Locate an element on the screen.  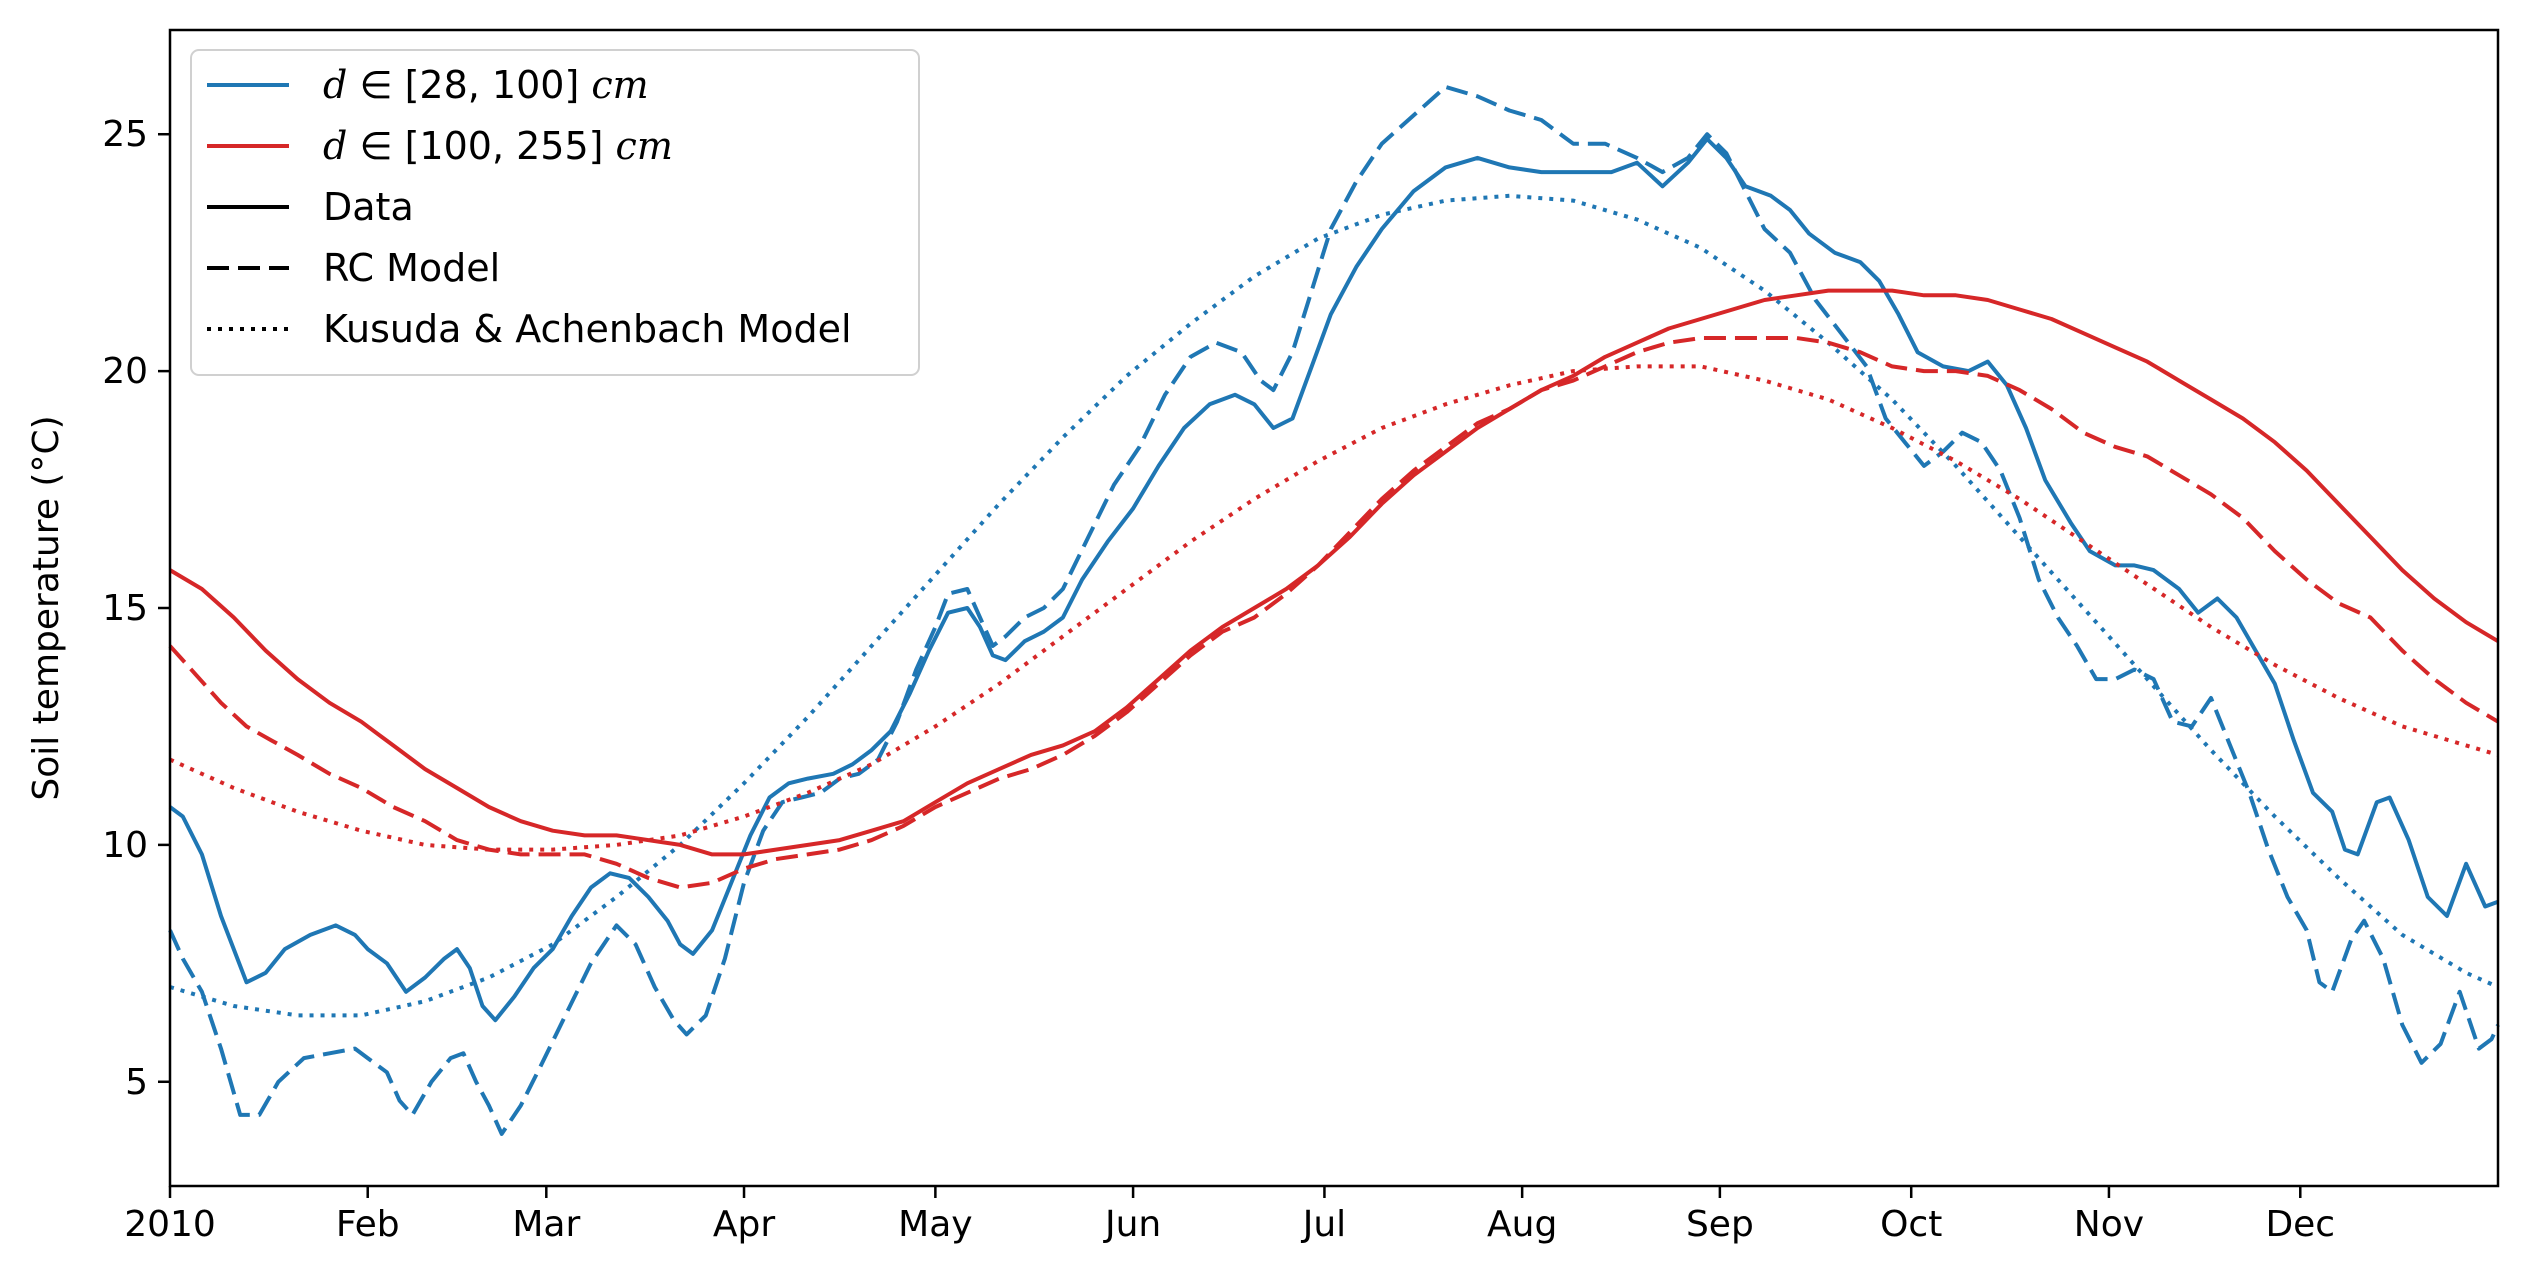
x-tick-label: Nov is located at coordinates (2109, 1224).